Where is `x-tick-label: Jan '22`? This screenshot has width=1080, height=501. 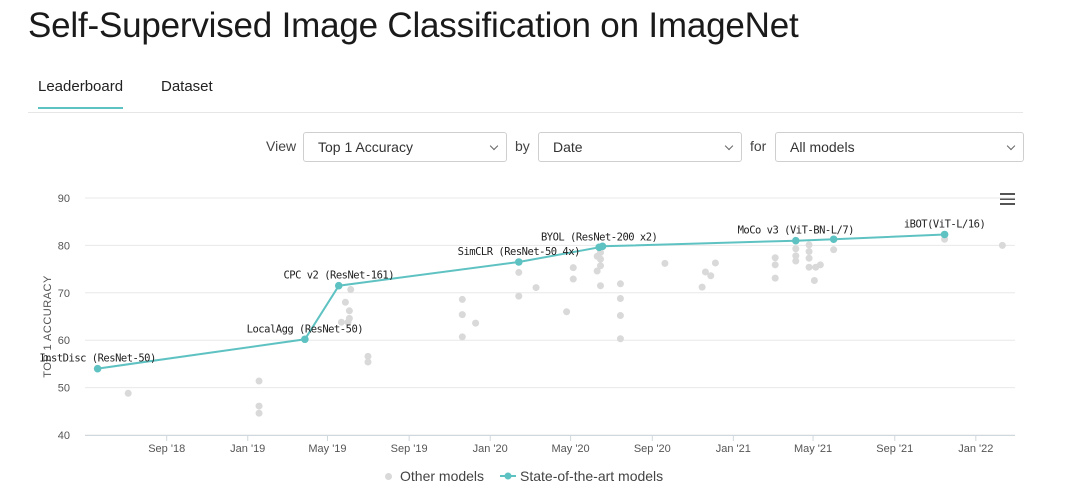 x-tick-label: Jan '22 is located at coordinates (975, 449).